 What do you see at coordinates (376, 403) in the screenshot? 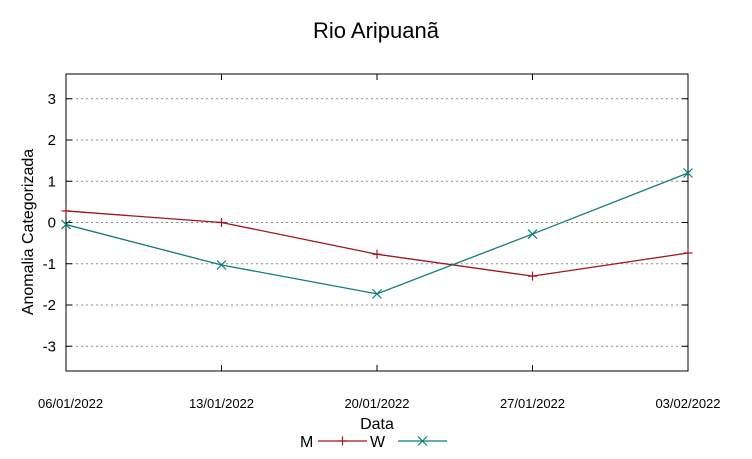
I see `x-tick-label: 20/01/2022` at bounding box center [376, 403].